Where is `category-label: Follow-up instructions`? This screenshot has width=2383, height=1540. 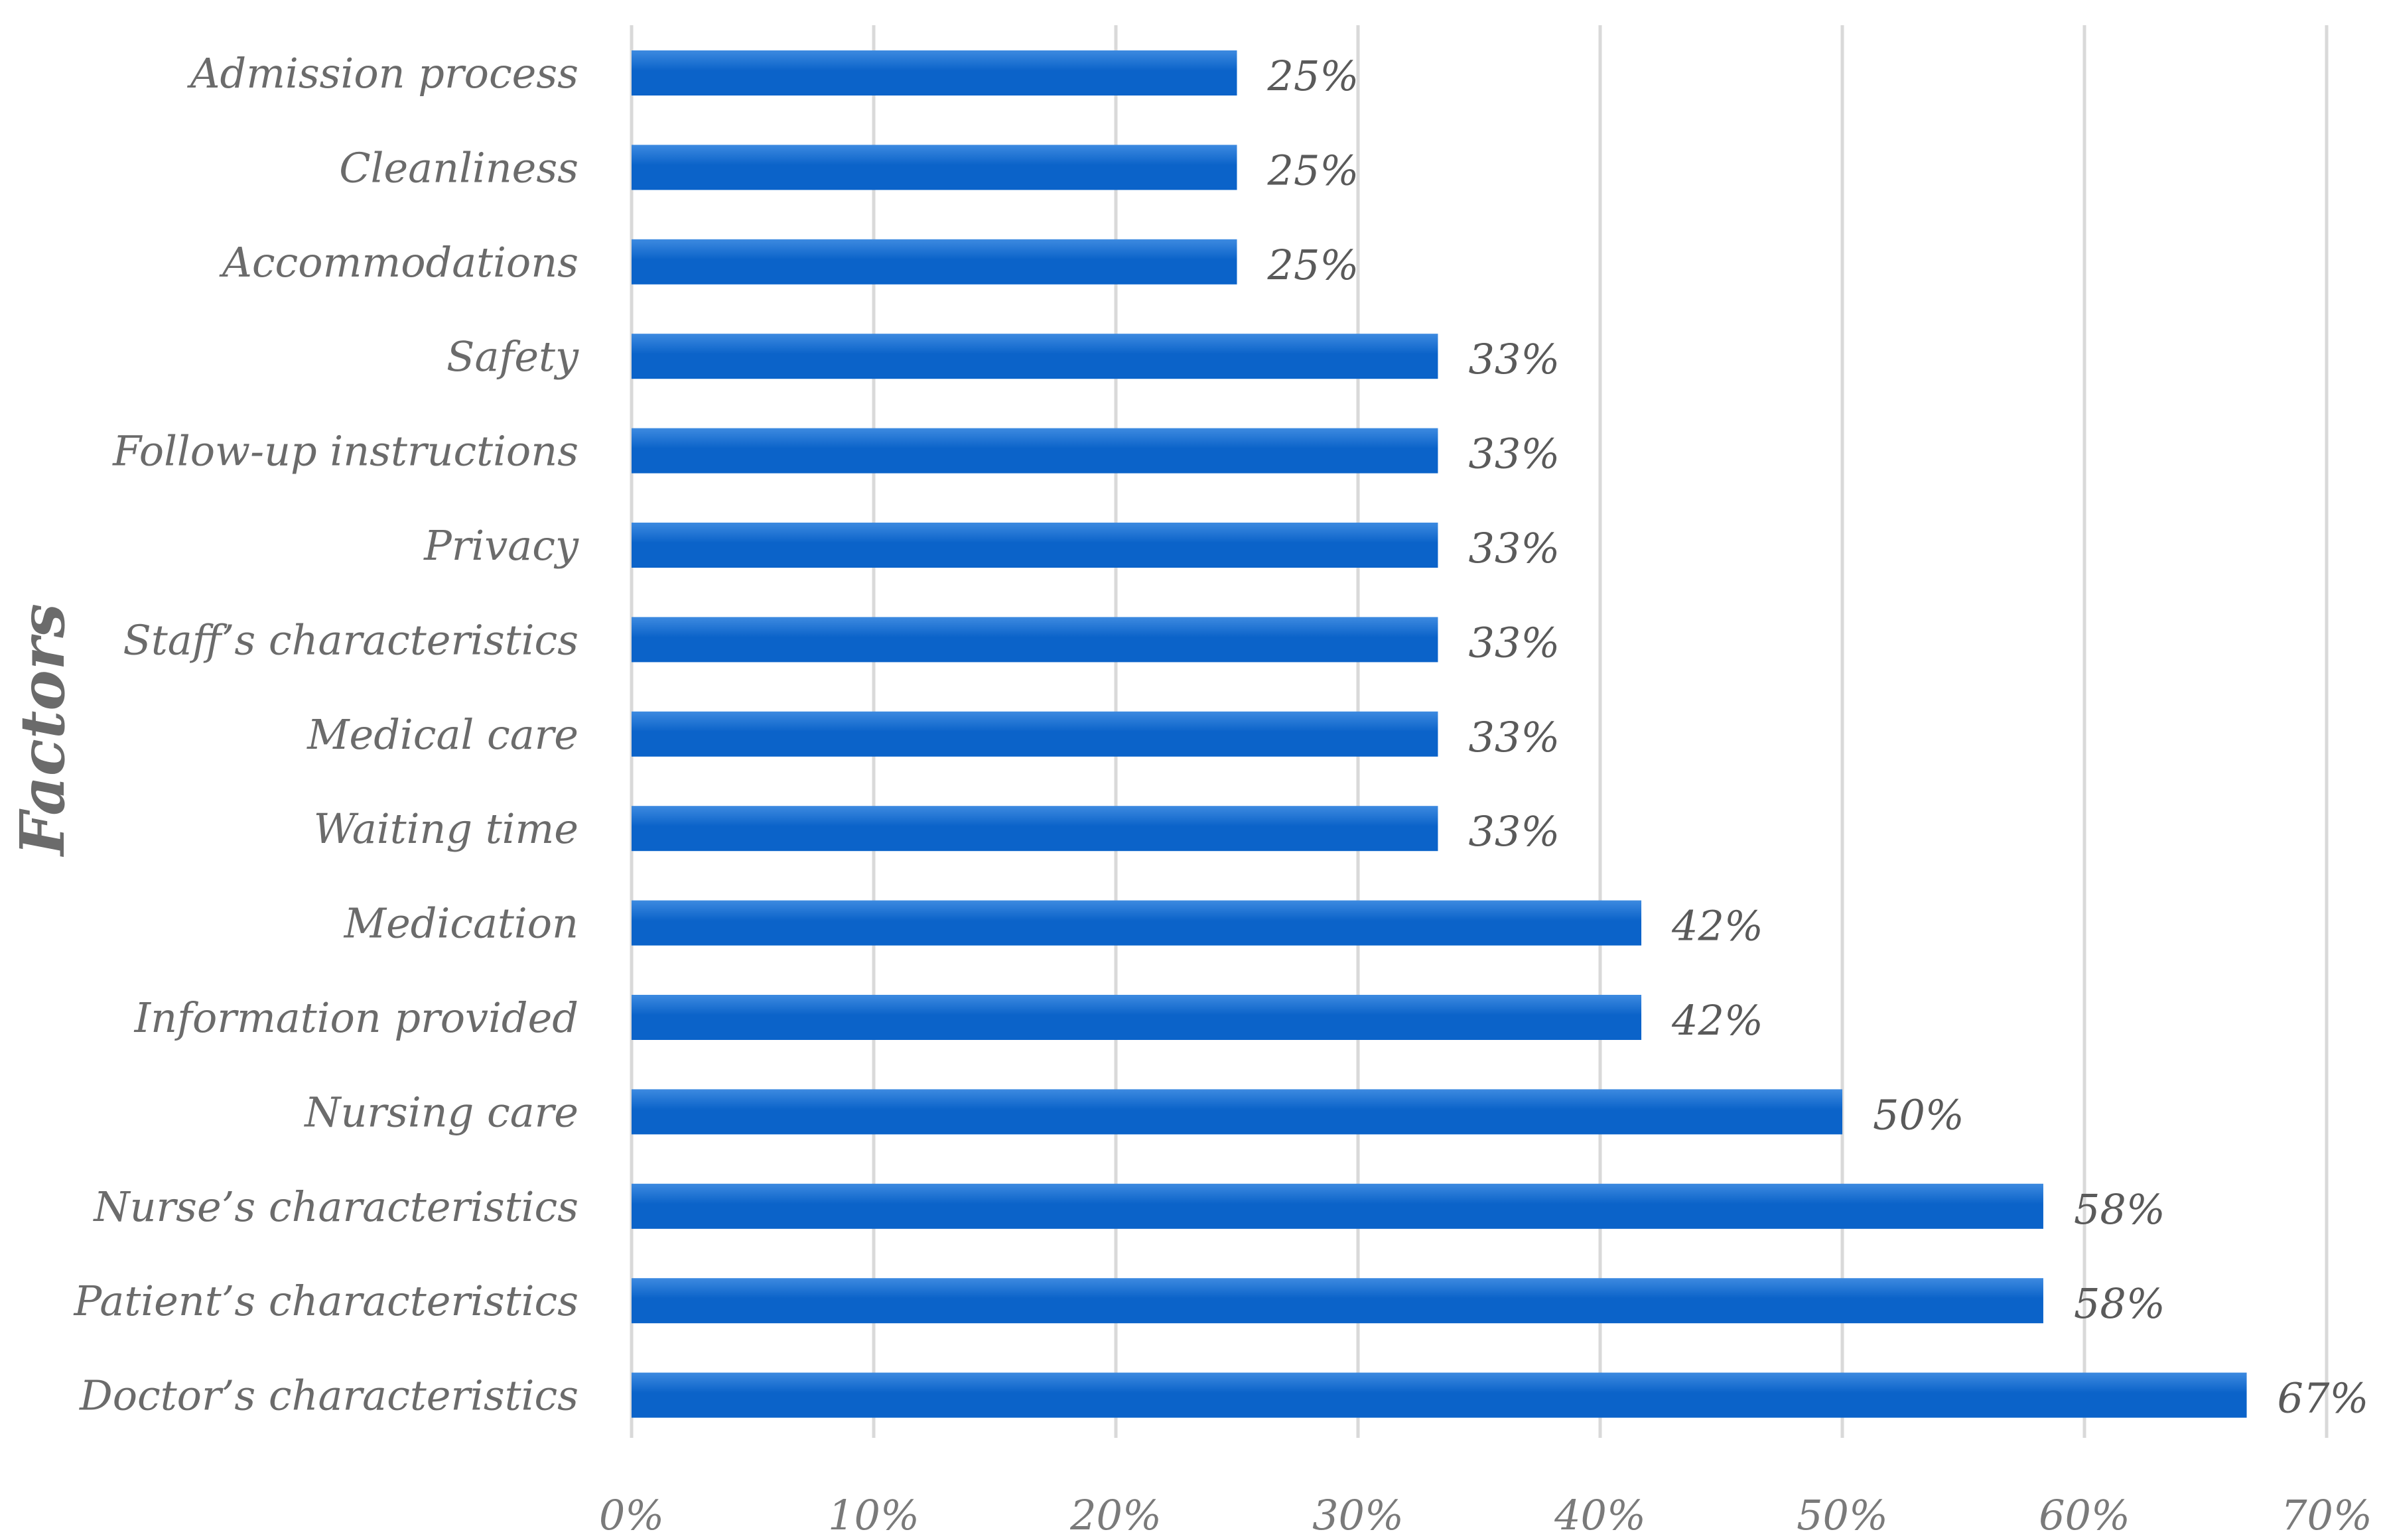
category-label: Follow-up instructions is located at coordinates (345, 451).